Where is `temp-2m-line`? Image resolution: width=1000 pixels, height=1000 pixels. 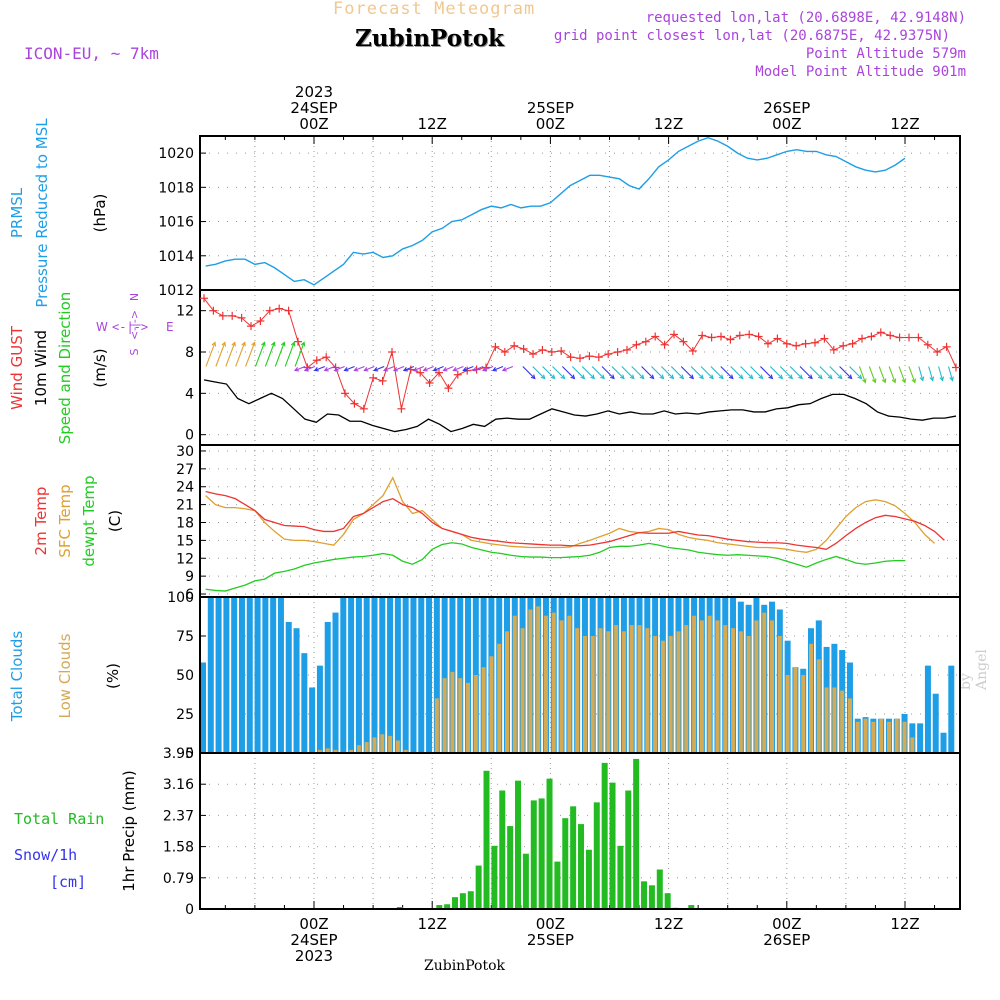 temp-2m-line is located at coordinates (575, 520).